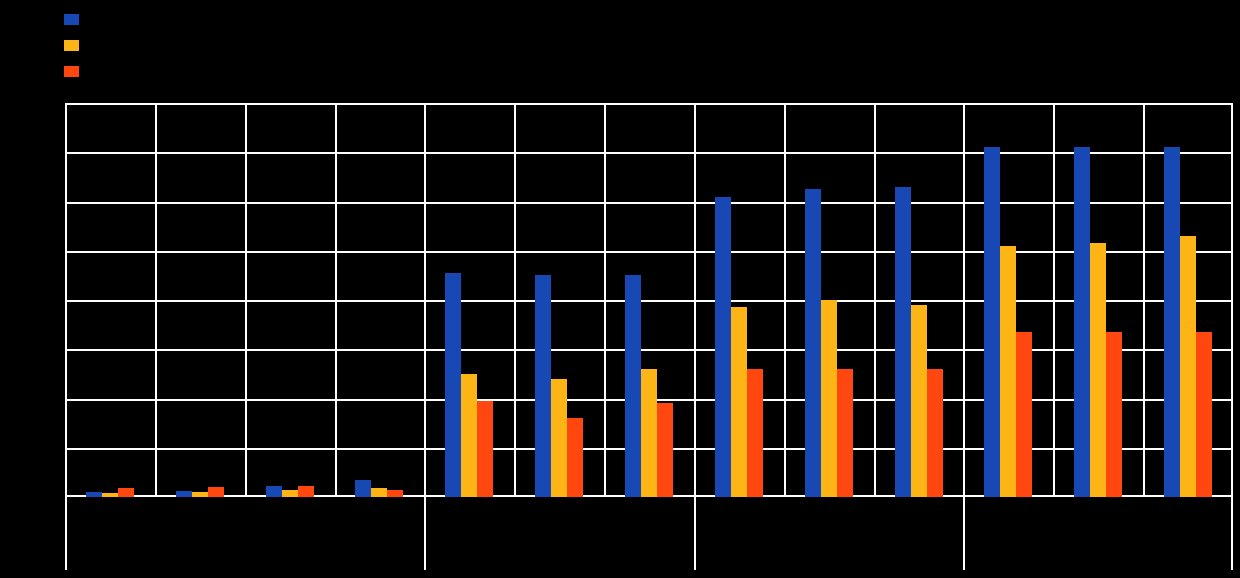 The image size is (1240, 578). What do you see at coordinates (71, 45) in the screenshot?
I see `legend-swatch-series-2-icon` at bounding box center [71, 45].